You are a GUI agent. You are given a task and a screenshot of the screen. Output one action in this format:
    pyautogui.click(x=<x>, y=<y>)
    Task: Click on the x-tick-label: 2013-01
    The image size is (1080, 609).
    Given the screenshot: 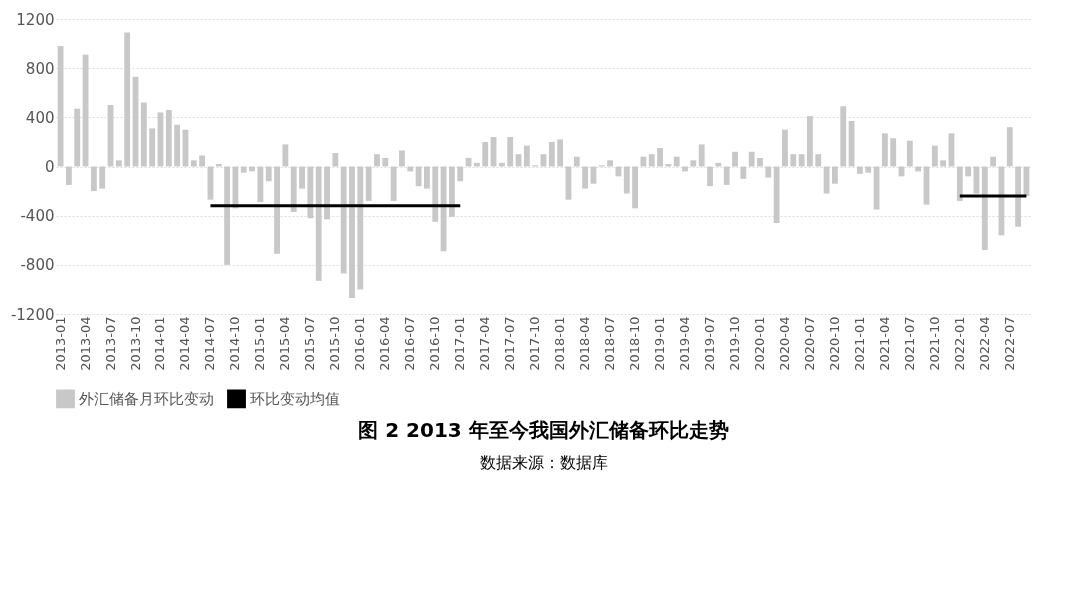 What is the action you would take?
    pyautogui.click(x=60, y=343)
    